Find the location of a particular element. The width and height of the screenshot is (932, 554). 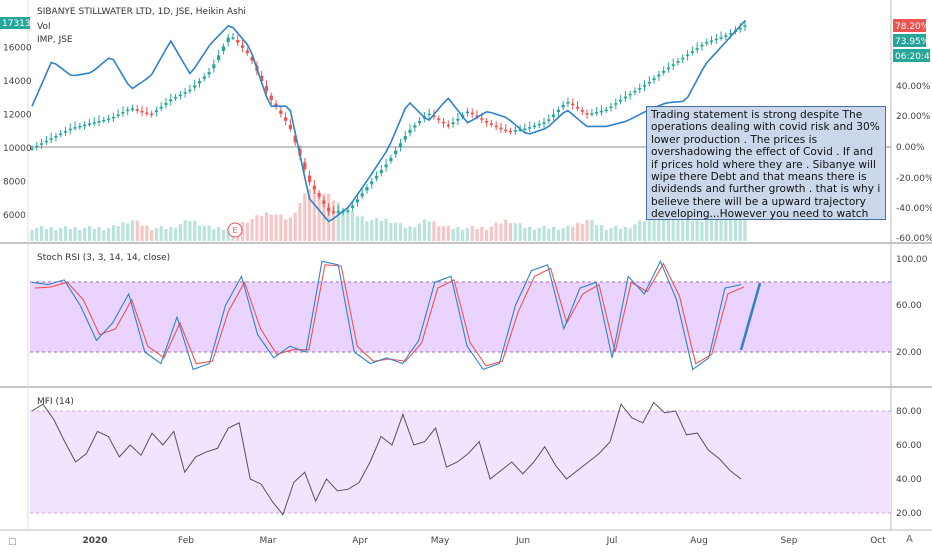

percent-tick-label: 40.00% is located at coordinates (913, 87).